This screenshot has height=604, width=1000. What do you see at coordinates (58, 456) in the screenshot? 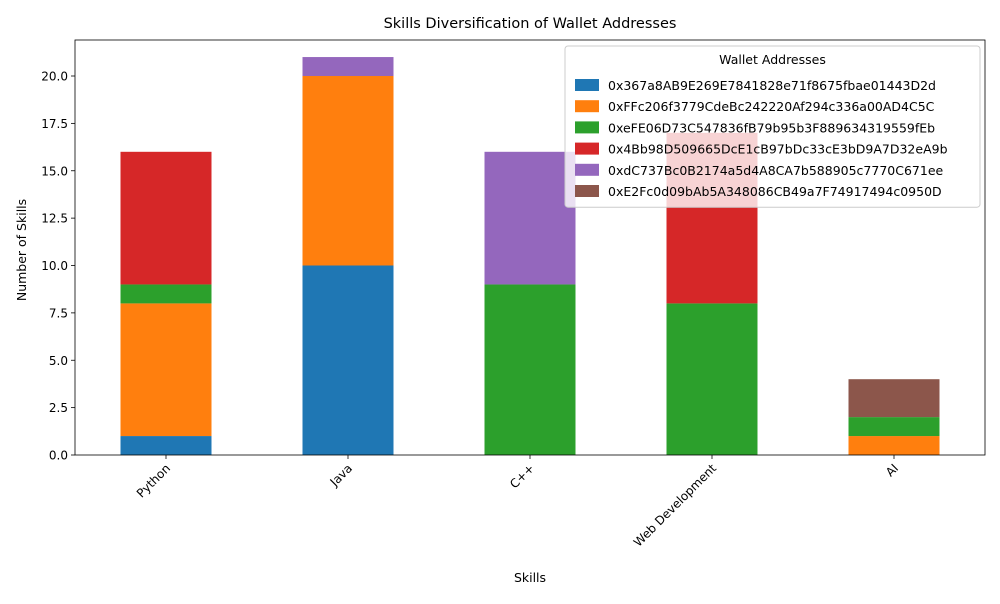
I see `y-tick-label: 0.0` at bounding box center [58, 456].